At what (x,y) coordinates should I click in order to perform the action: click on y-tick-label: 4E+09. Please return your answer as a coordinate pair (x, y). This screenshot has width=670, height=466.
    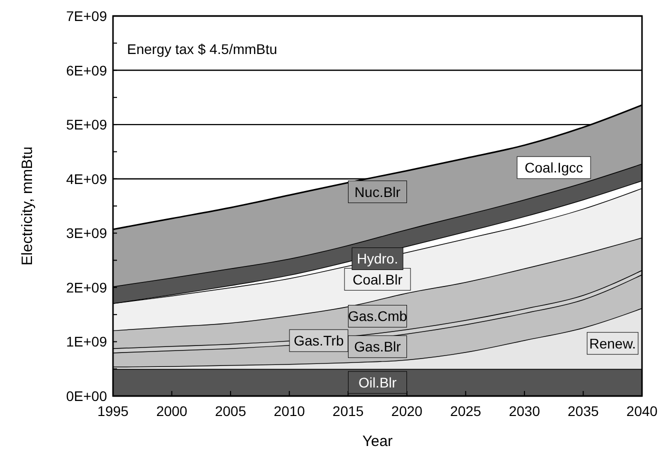
    Looking at the image, I should click on (87, 178).